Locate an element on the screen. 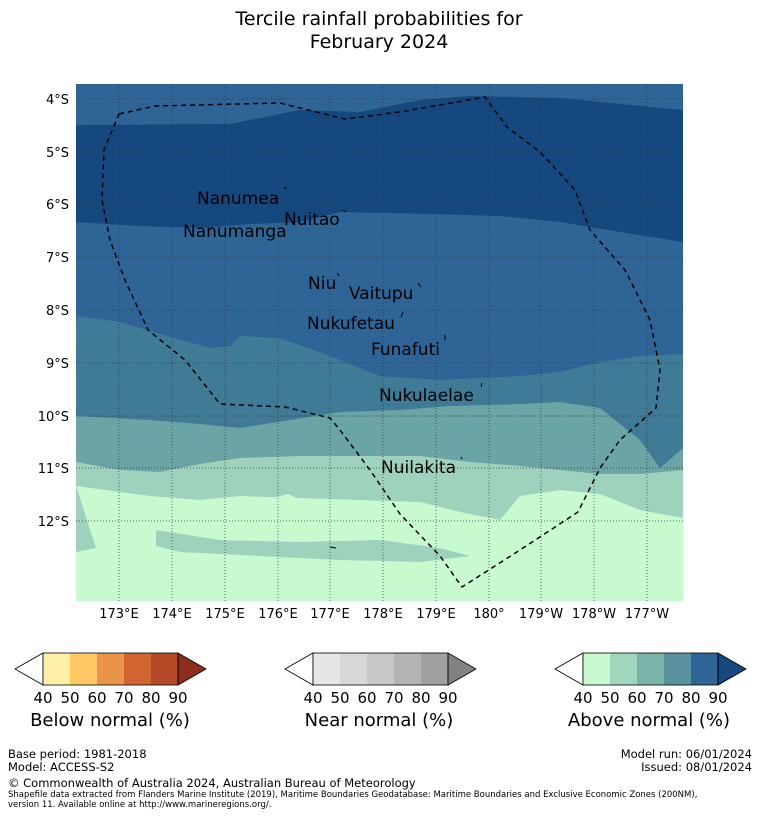 Image resolution: width=758 pixels, height=816 pixels. lon-tick-label: 179°W is located at coordinates (541, 614).